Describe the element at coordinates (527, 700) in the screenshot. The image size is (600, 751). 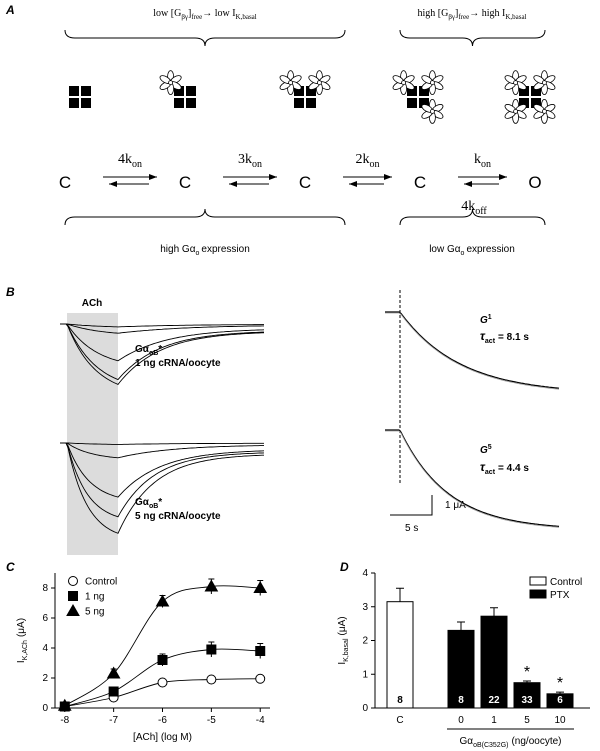
I see `n-label: 33` at that location.